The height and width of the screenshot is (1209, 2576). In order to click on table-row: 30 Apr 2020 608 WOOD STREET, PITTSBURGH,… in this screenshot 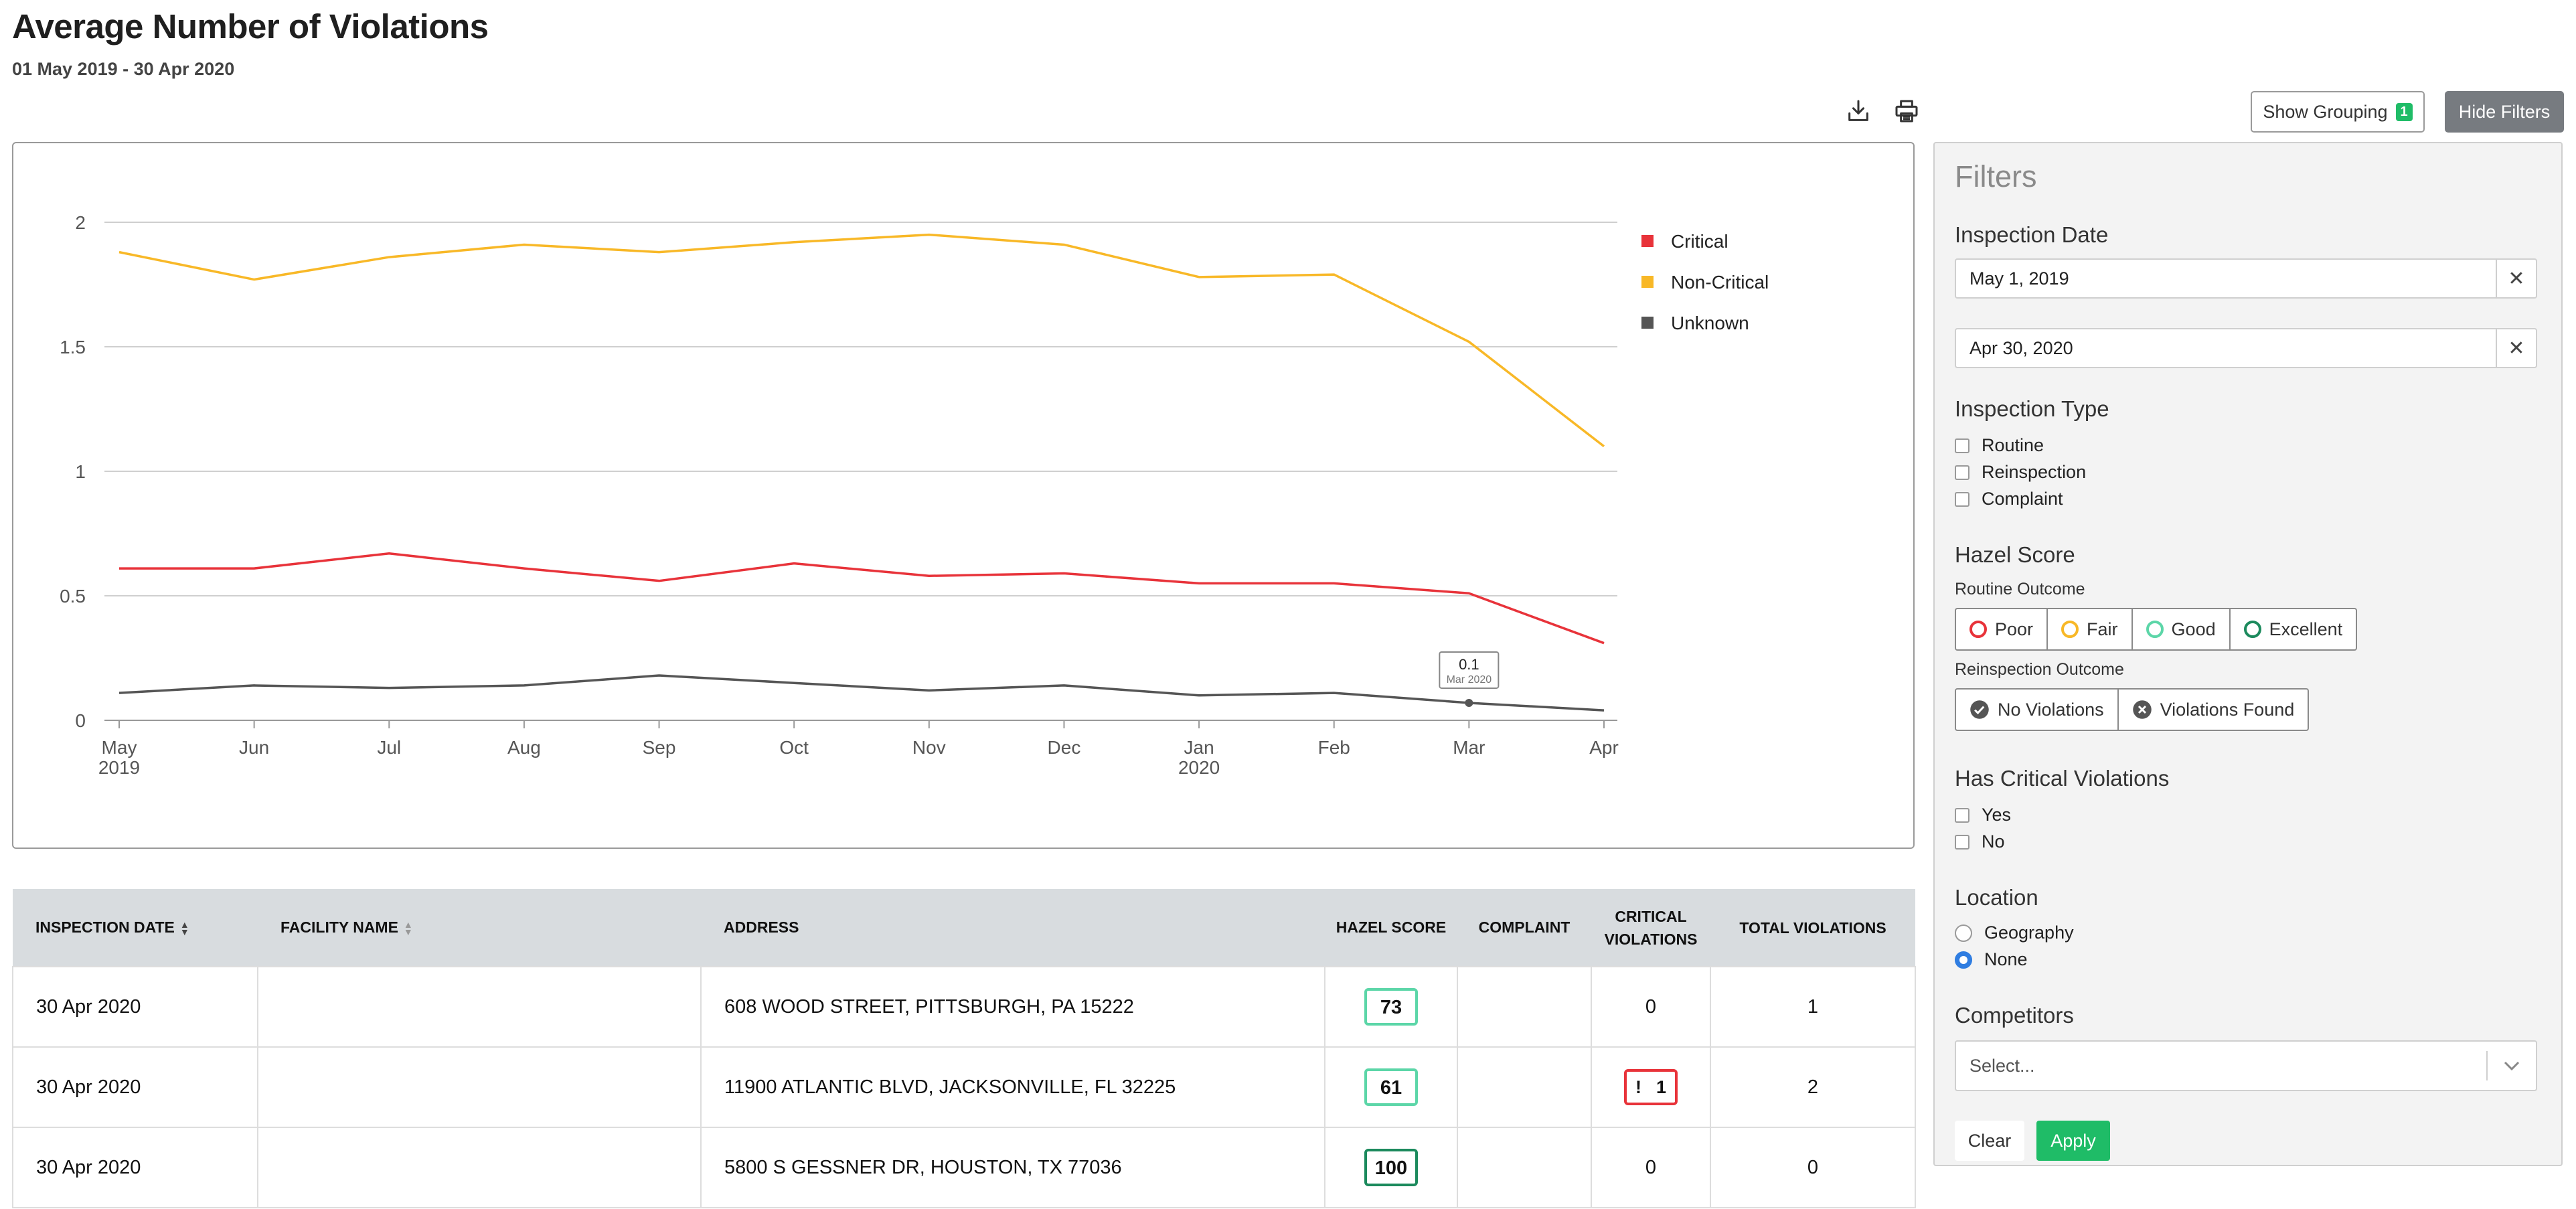, I will do `click(964, 1007)`.